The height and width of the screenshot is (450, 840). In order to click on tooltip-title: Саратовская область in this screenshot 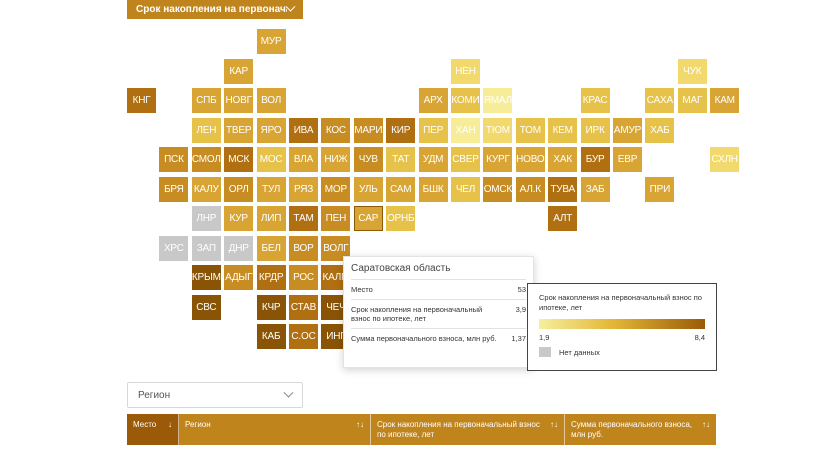, I will do `click(401, 268)`.